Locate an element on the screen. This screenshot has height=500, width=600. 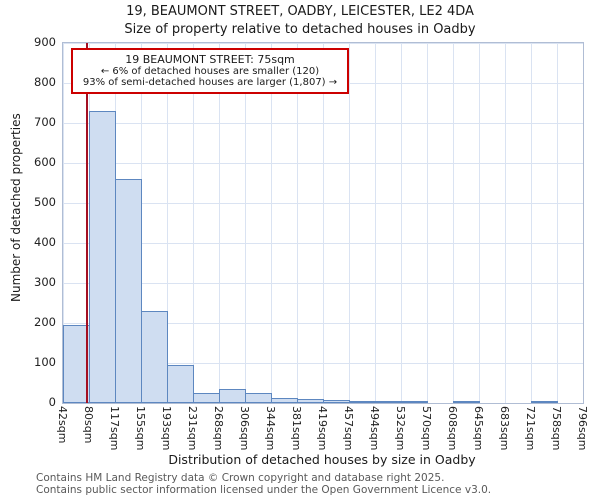
x-tick-label: 494sqm is located at coordinates (374, 428).